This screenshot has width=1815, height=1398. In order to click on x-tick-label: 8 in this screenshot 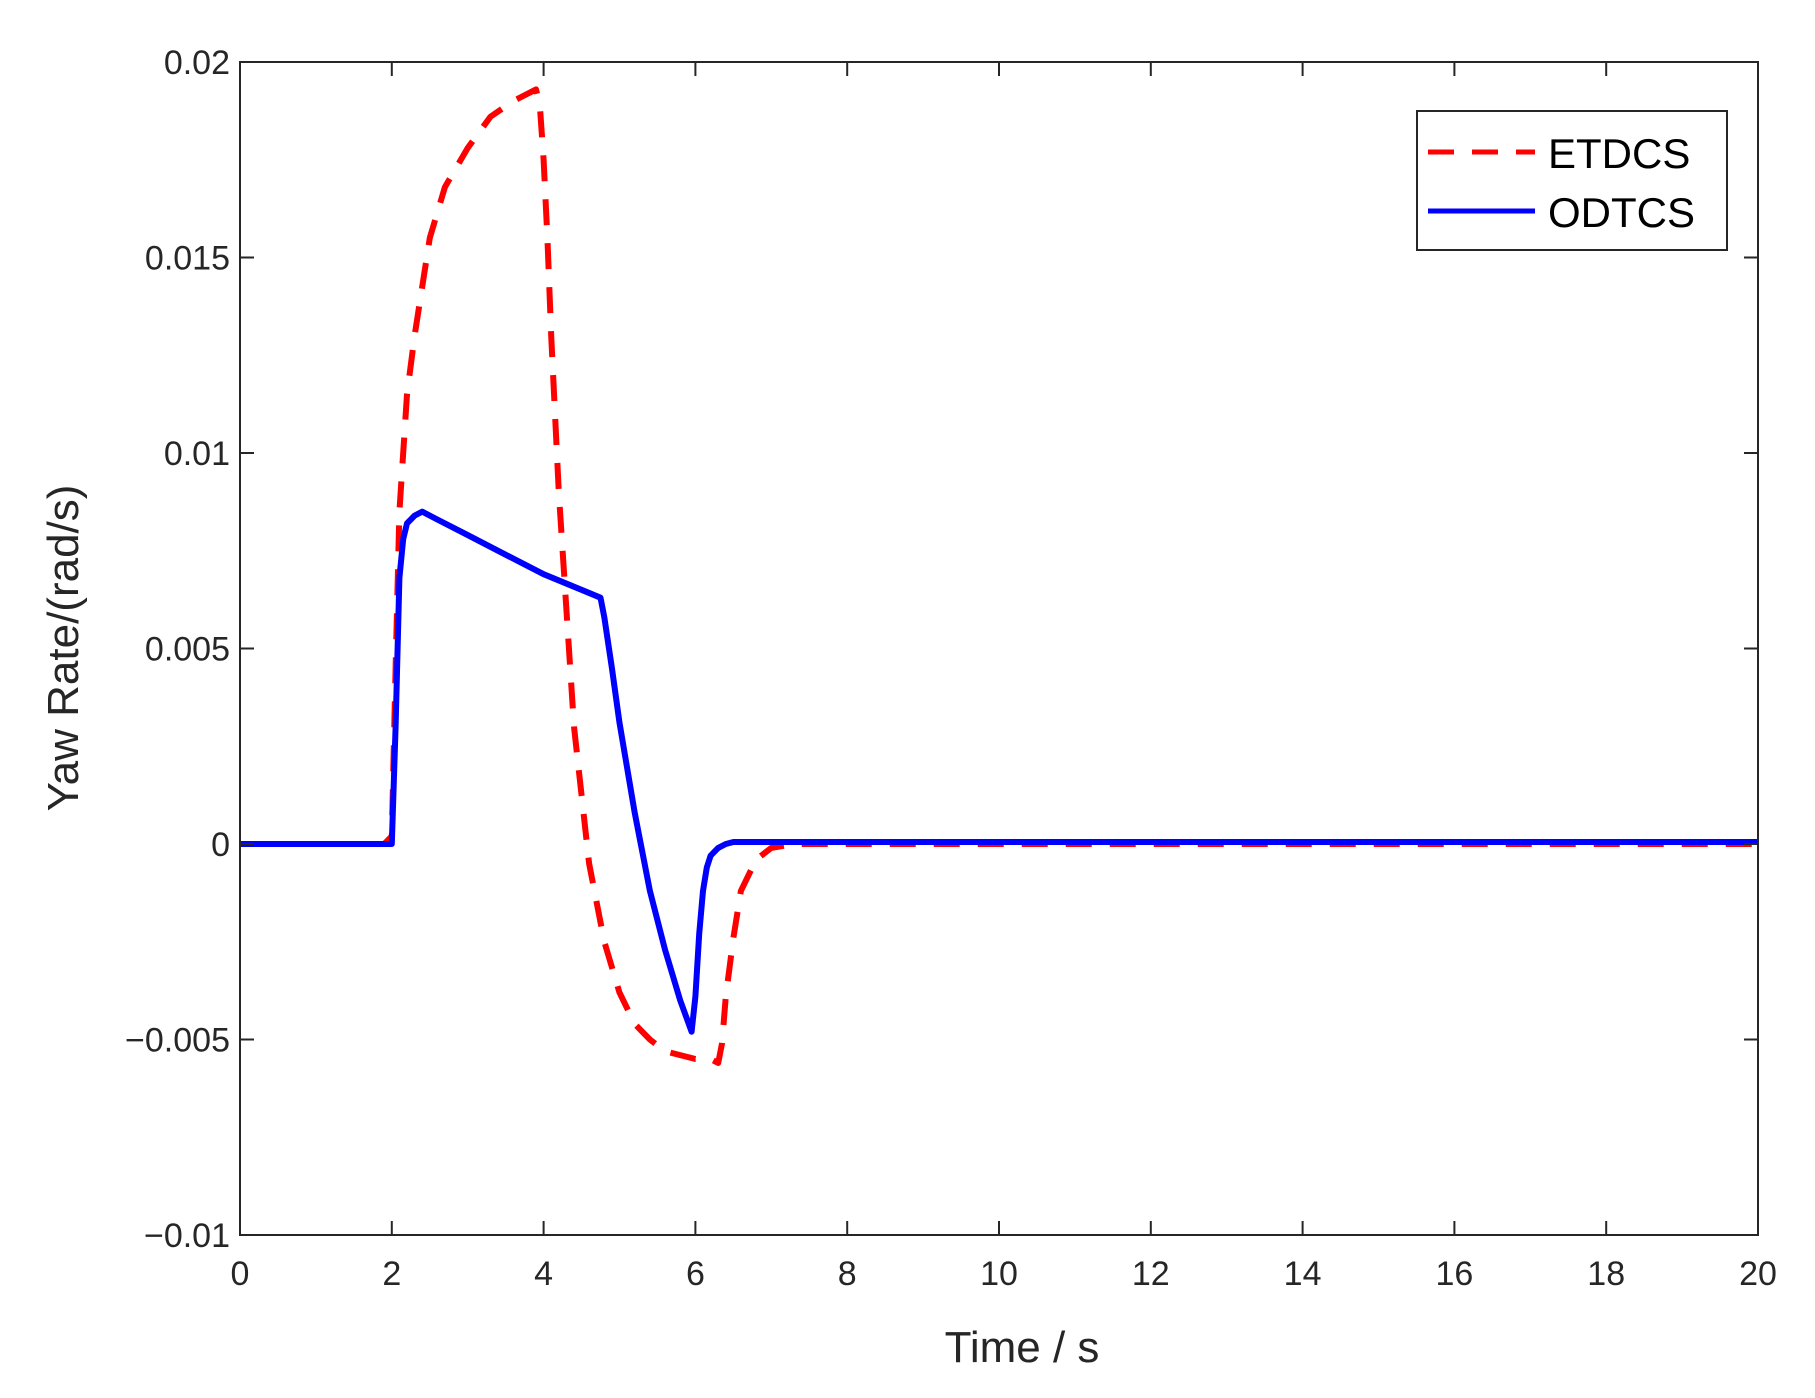, I will do `click(847, 1274)`.